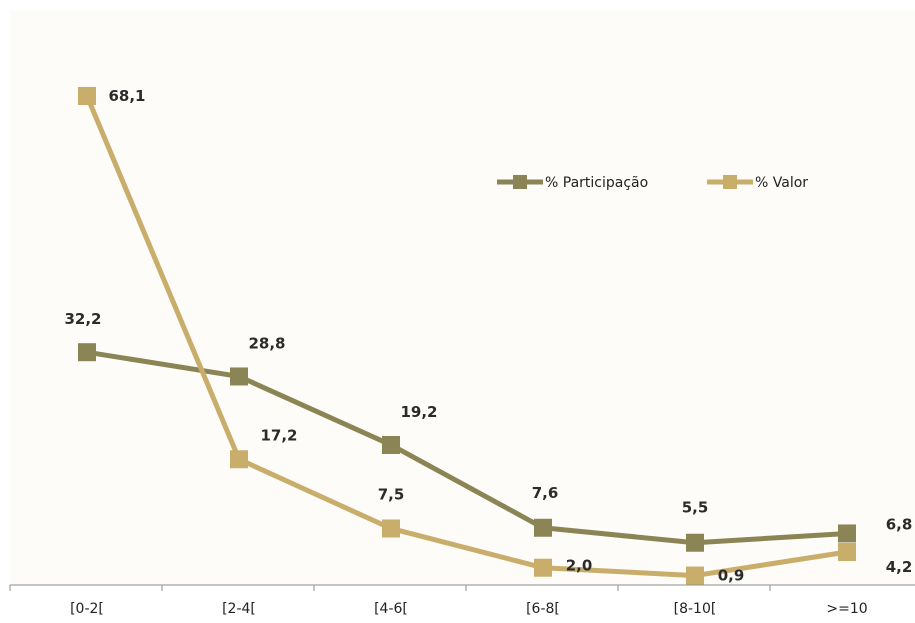 This screenshot has width=915, height=623. I want to click on x-tick-label: [4-6[, so click(391, 609).